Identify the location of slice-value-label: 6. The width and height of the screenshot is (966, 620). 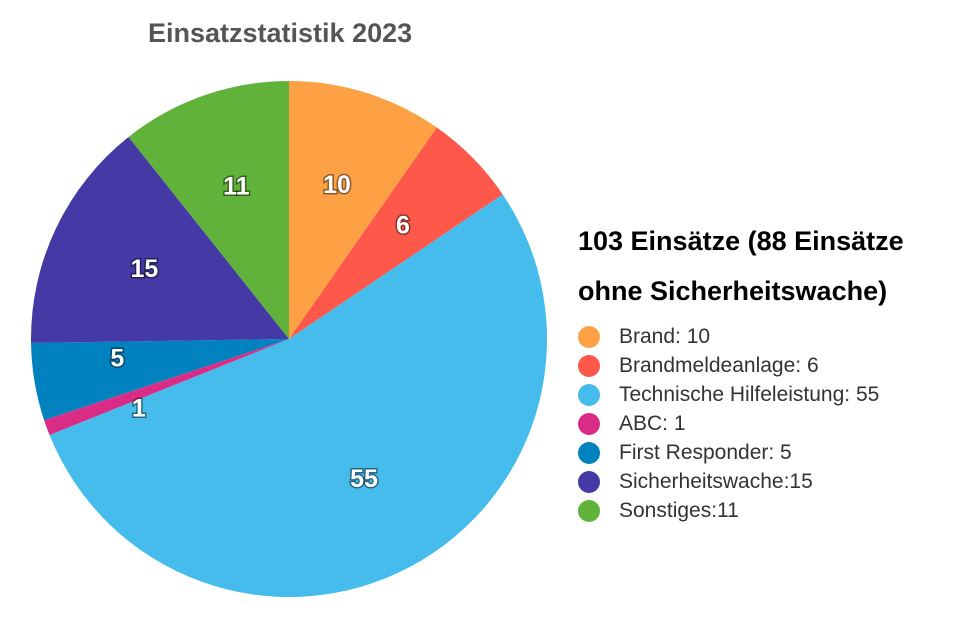
(403, 225).